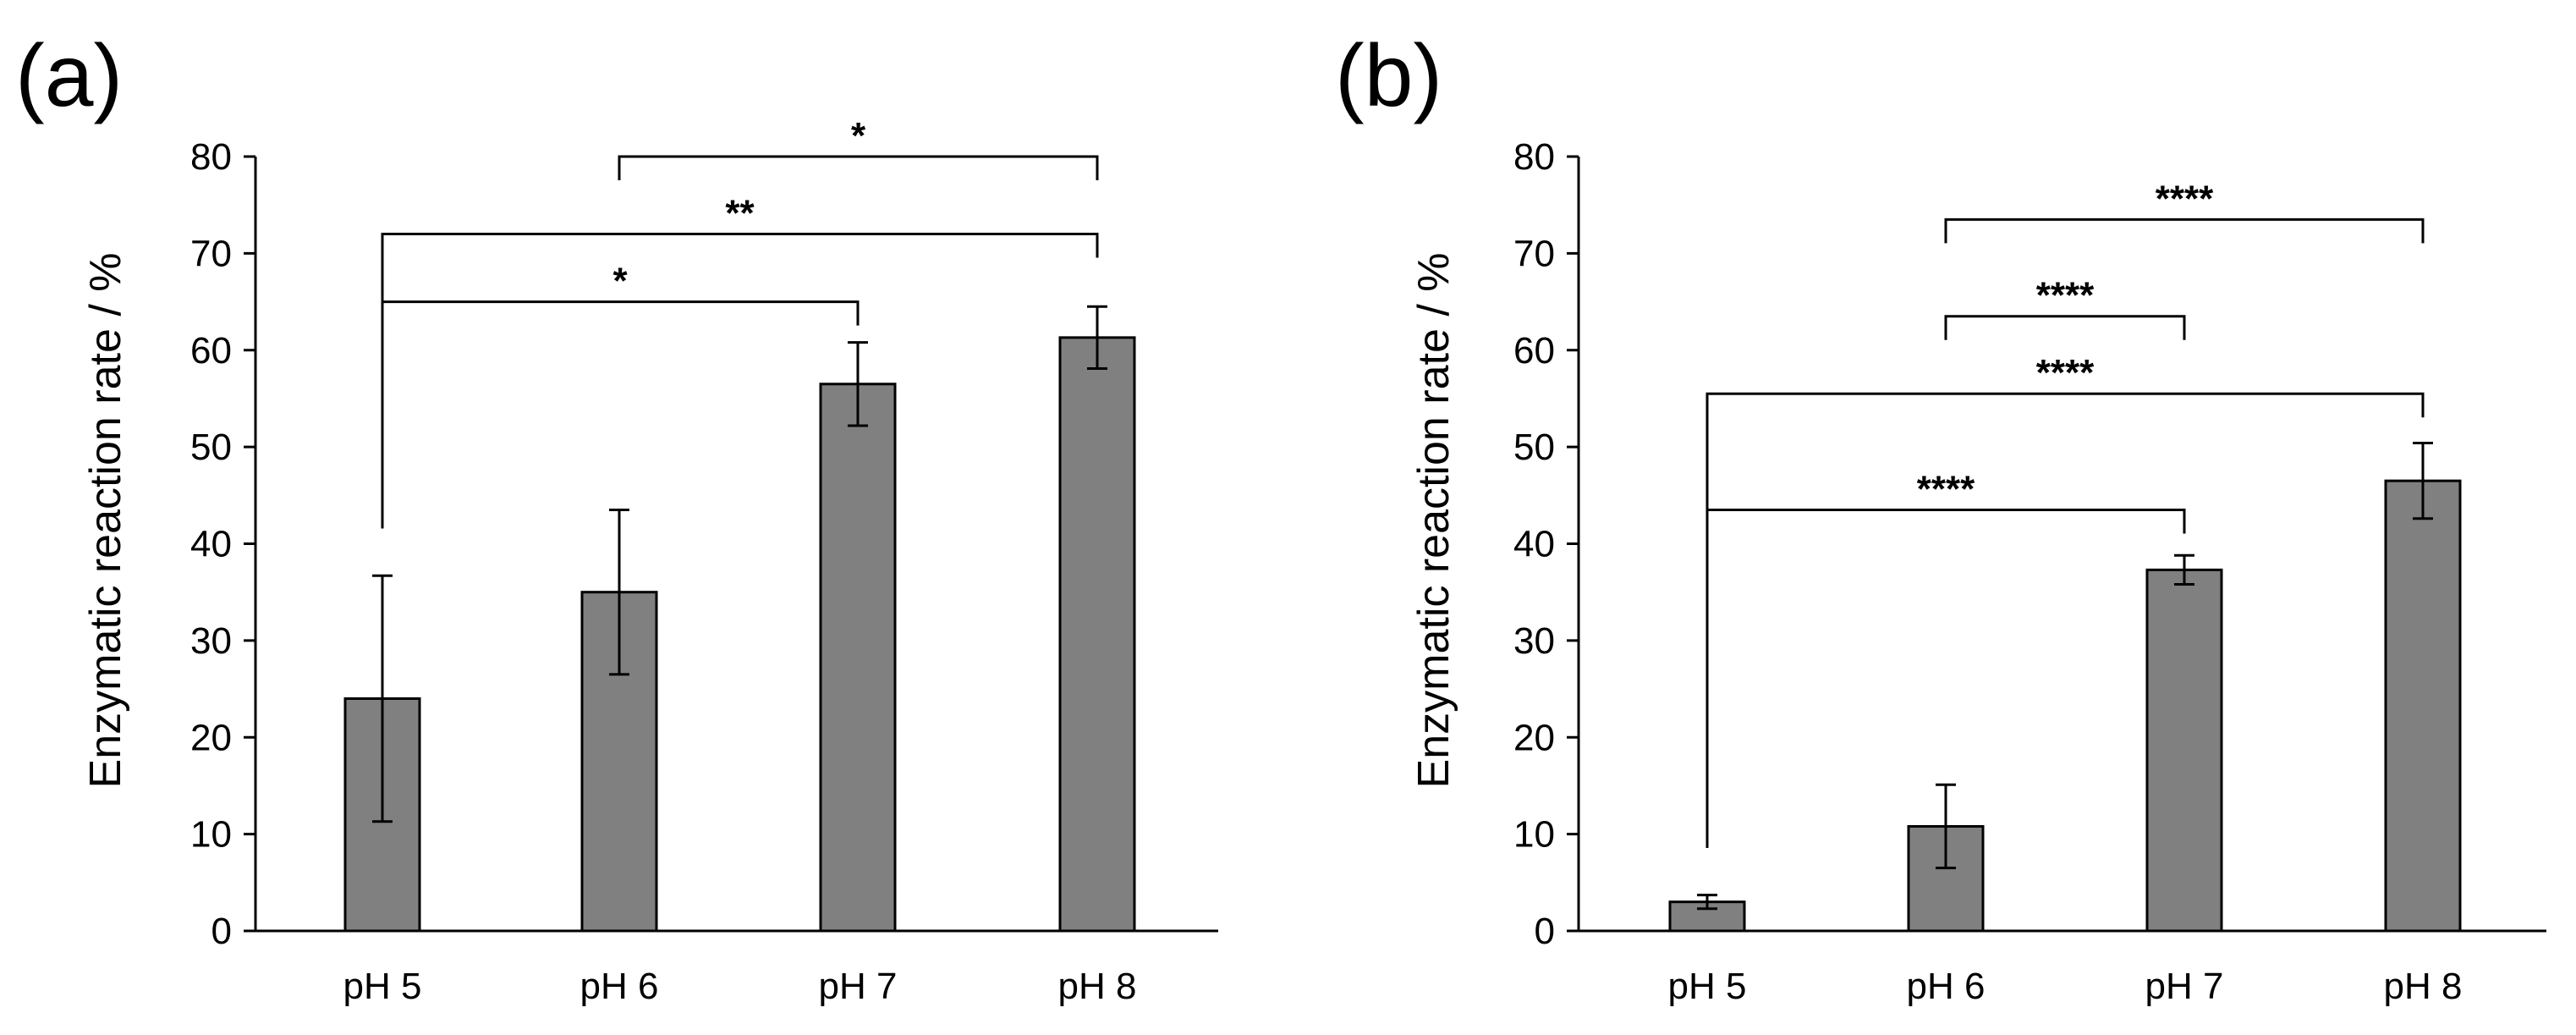  What do you see at coordinates (740, 213) in the screenshot?
I see `significance-label: **` at bounding box center [740, 213].